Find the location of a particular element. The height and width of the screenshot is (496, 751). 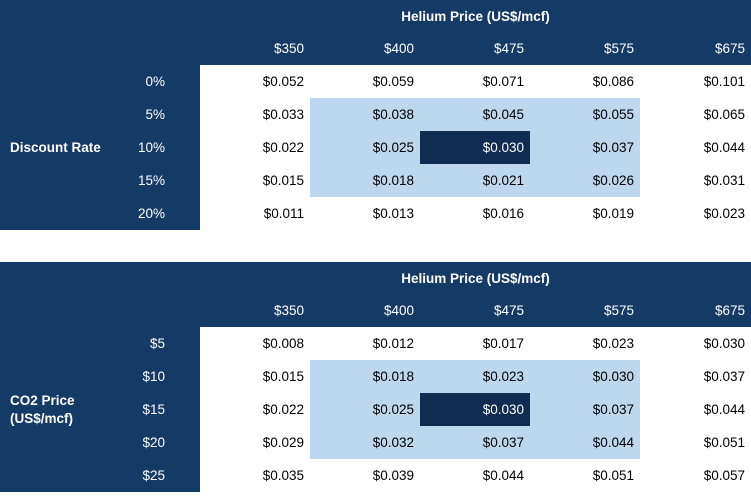

value-cell: $0.031 is located at coordinates (695, 180).